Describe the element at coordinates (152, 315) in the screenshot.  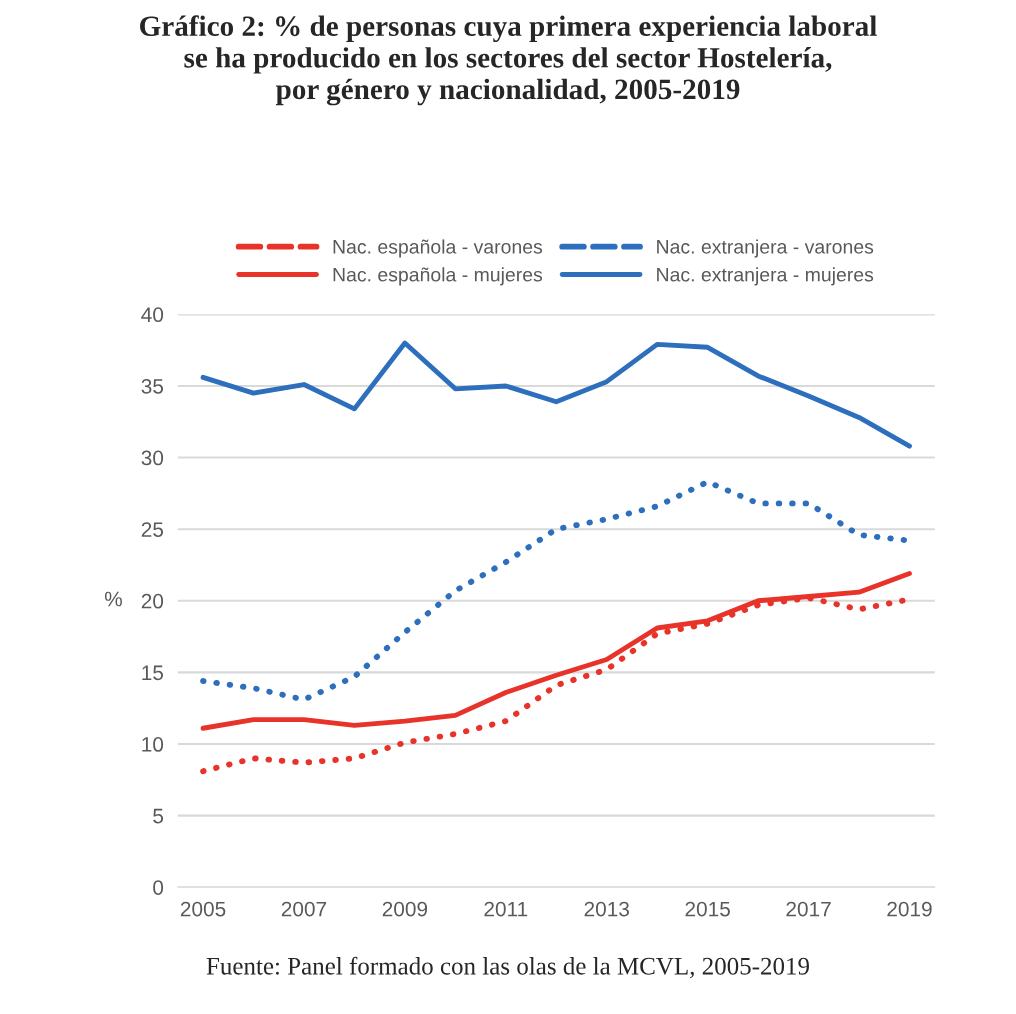
I see `y-tick-label: 40` at that location.